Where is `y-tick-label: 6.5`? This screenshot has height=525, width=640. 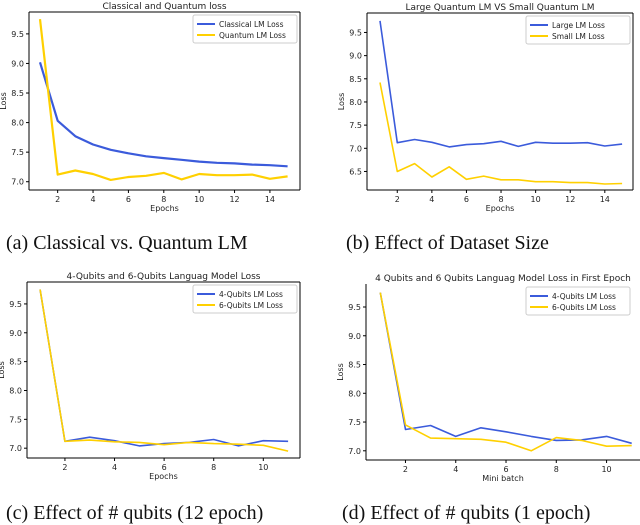 y-tick-label: 6.5 is located at coordinates (355, 171).